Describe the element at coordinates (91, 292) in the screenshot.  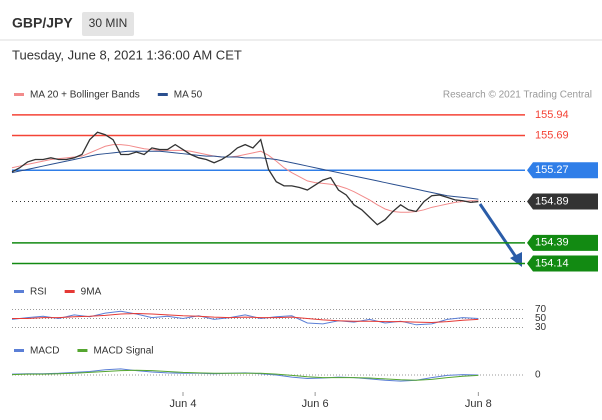
I see `legend-label: 9MA` at that location.